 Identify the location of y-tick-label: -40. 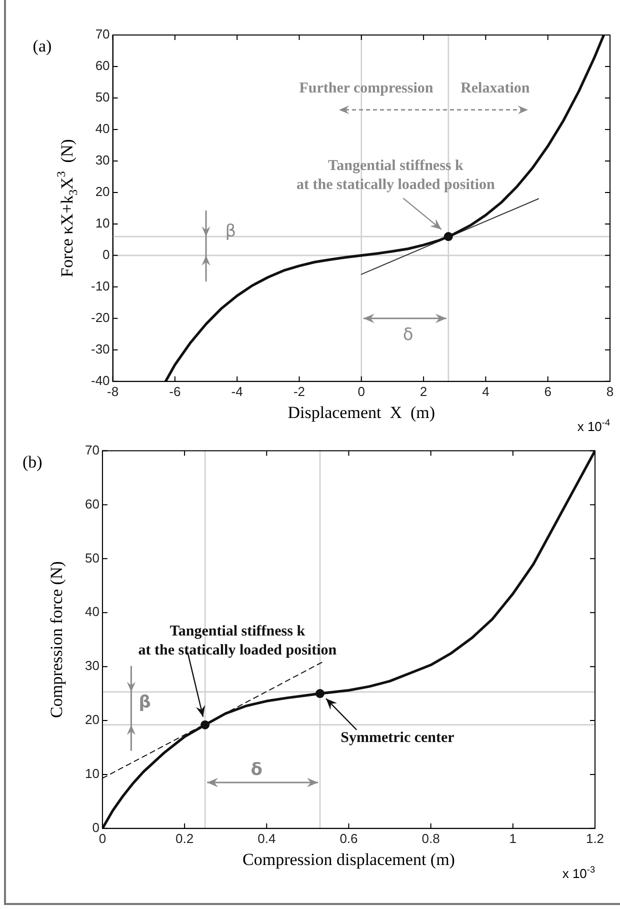
(100, 380).